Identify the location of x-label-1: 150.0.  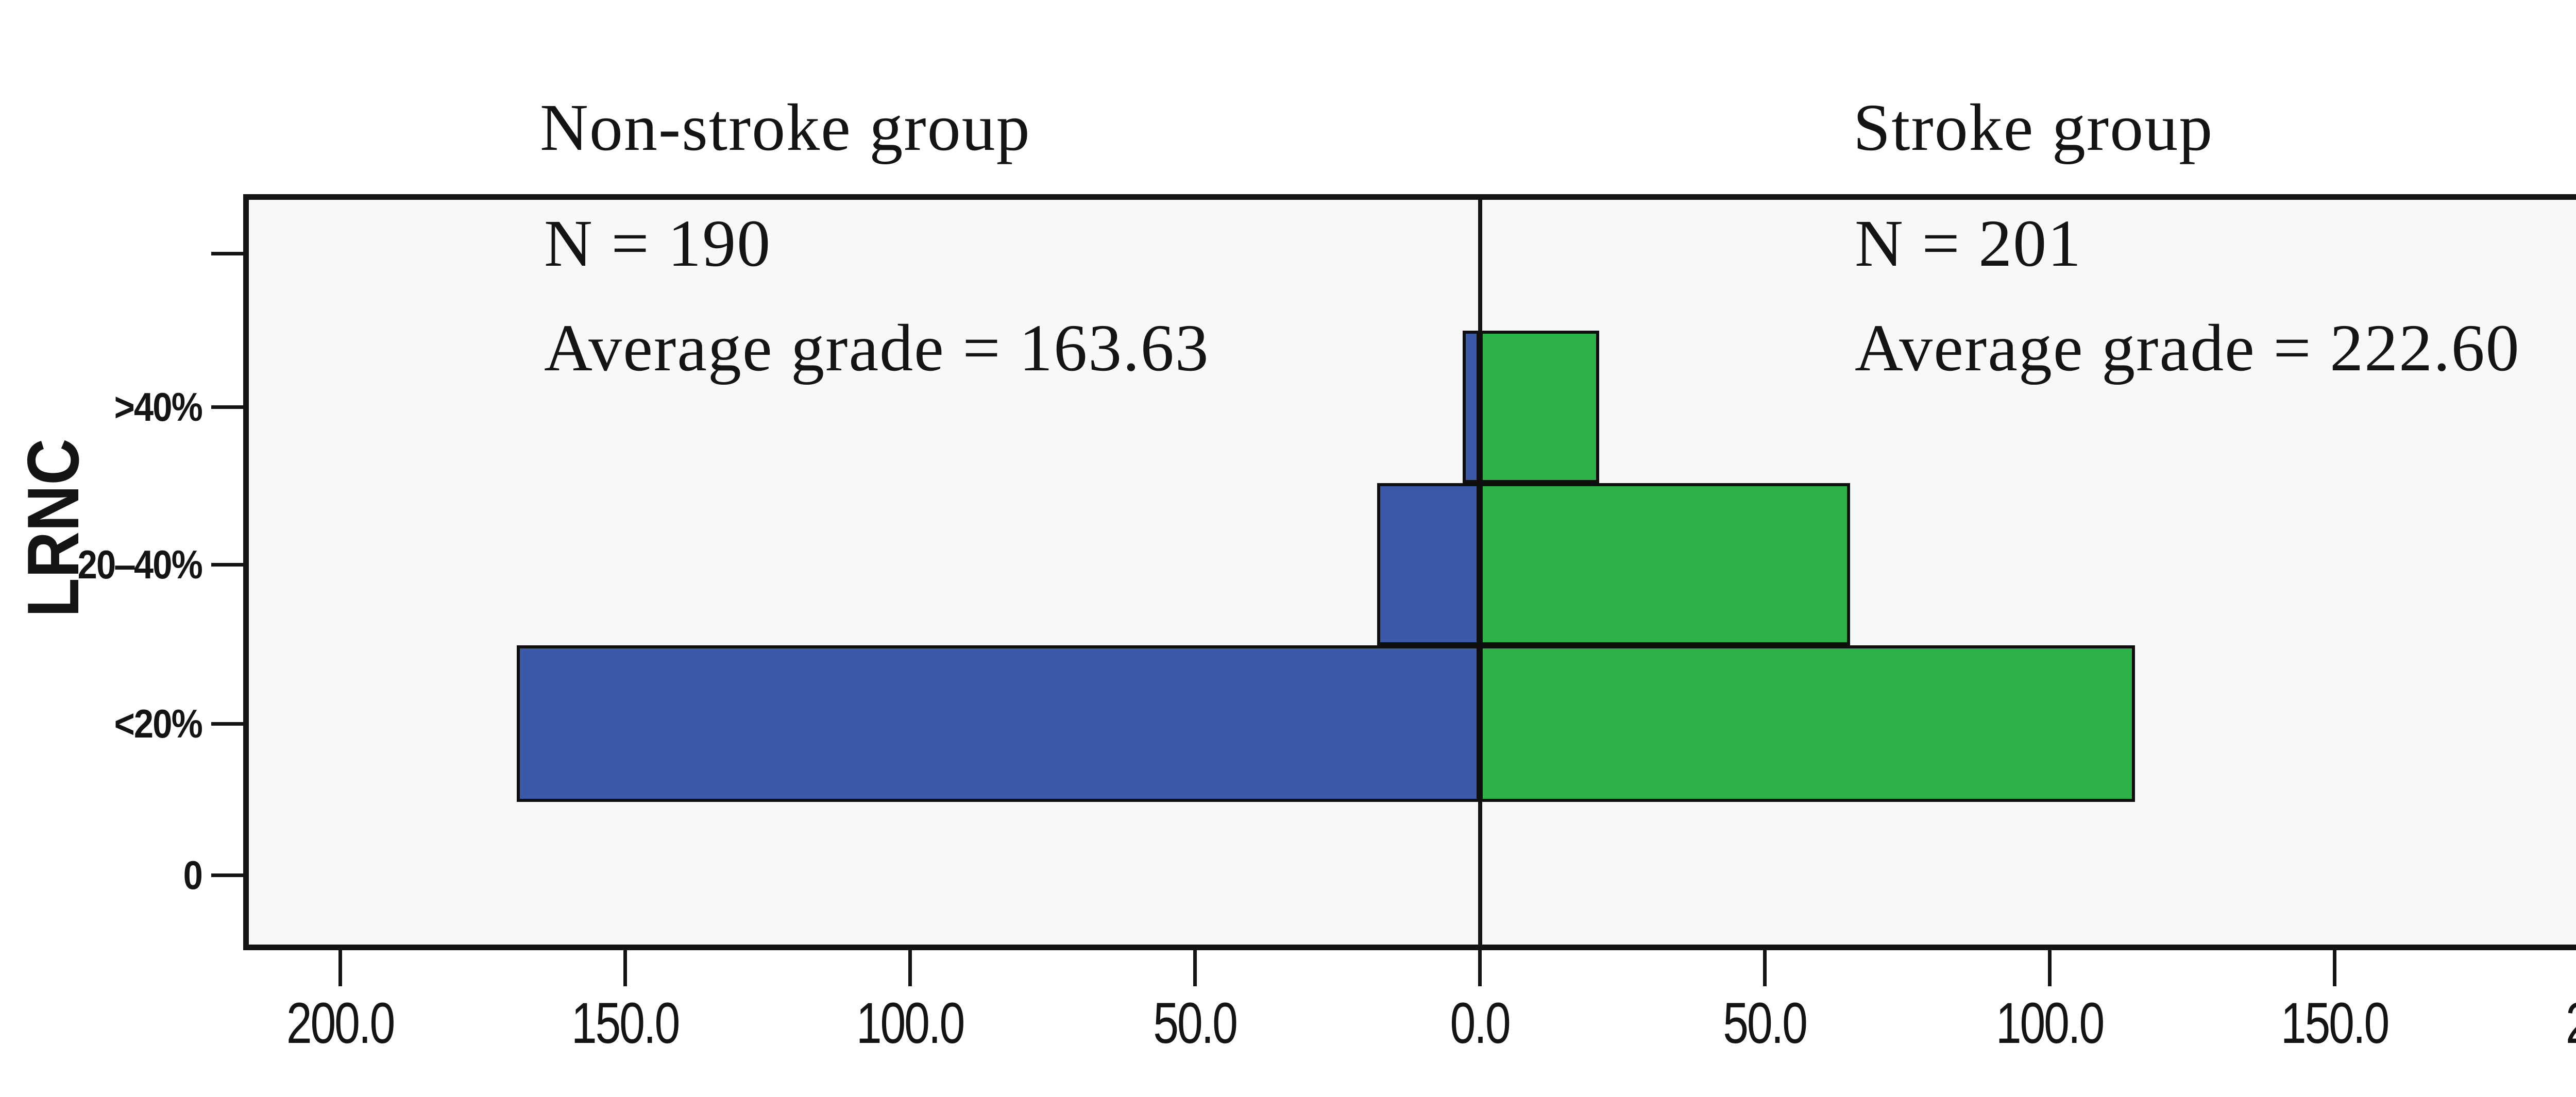
(625, 1023).